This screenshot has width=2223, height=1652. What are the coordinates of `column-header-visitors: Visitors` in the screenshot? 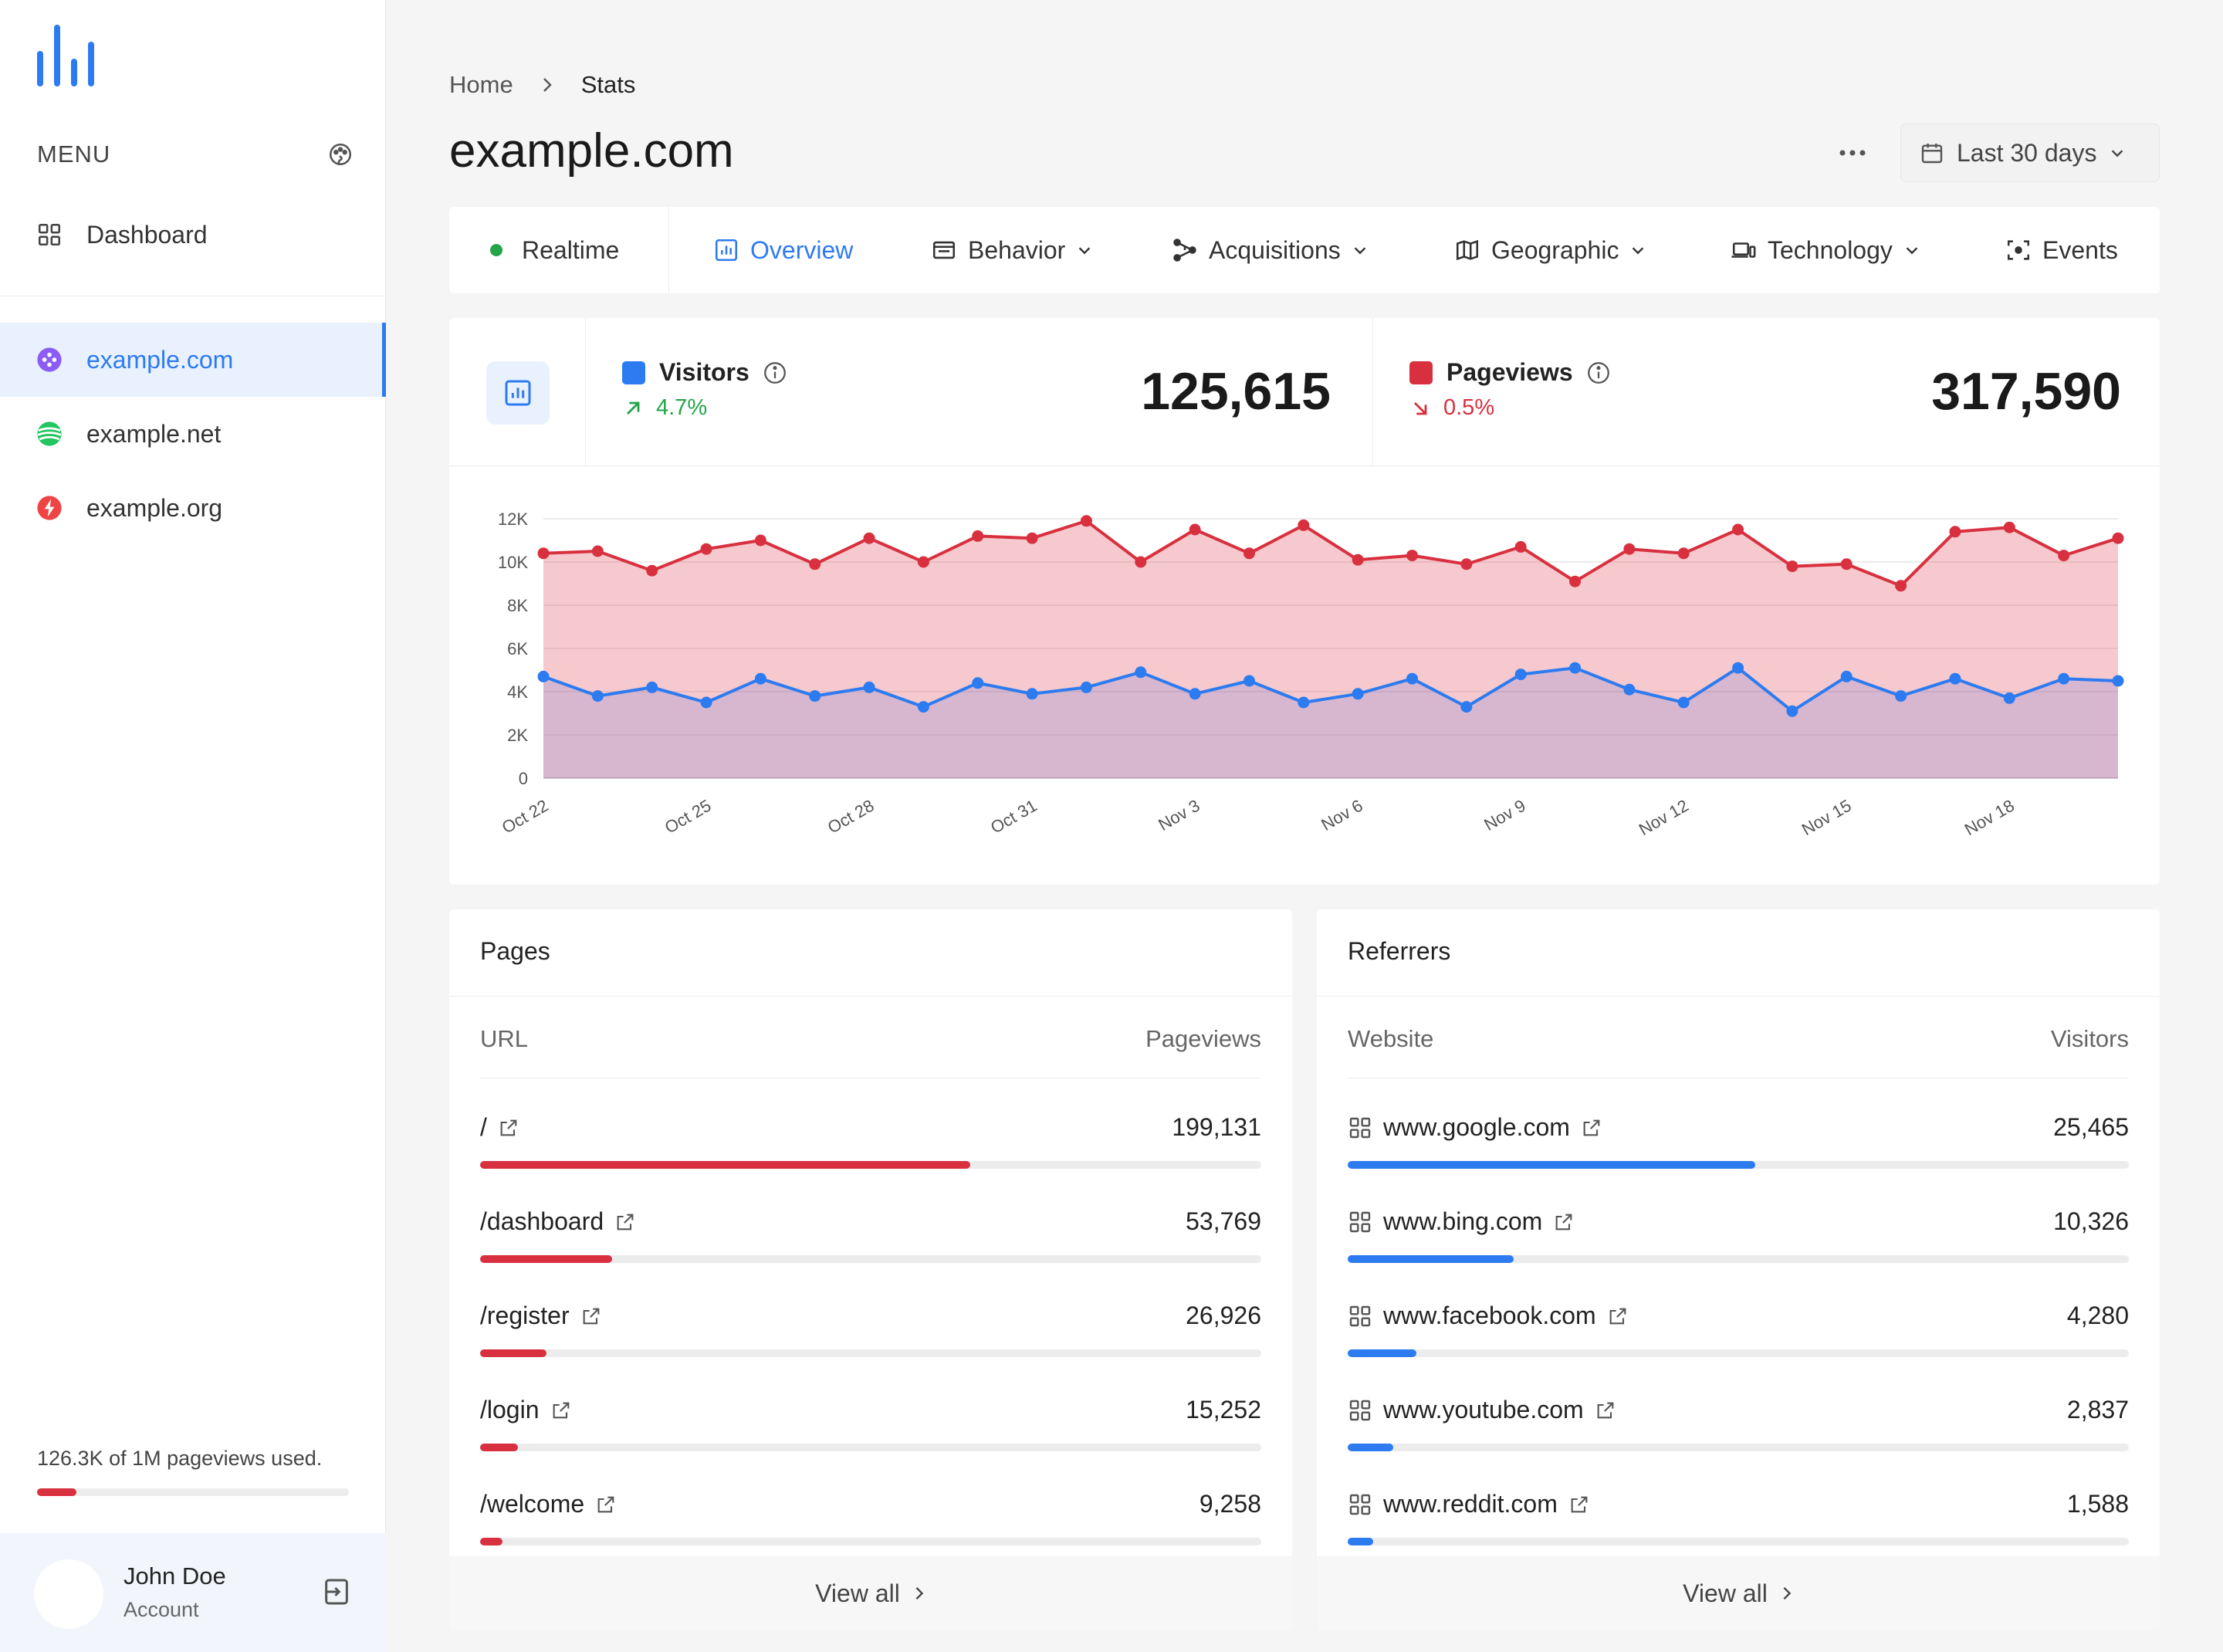 It's located at (2089, 1038).